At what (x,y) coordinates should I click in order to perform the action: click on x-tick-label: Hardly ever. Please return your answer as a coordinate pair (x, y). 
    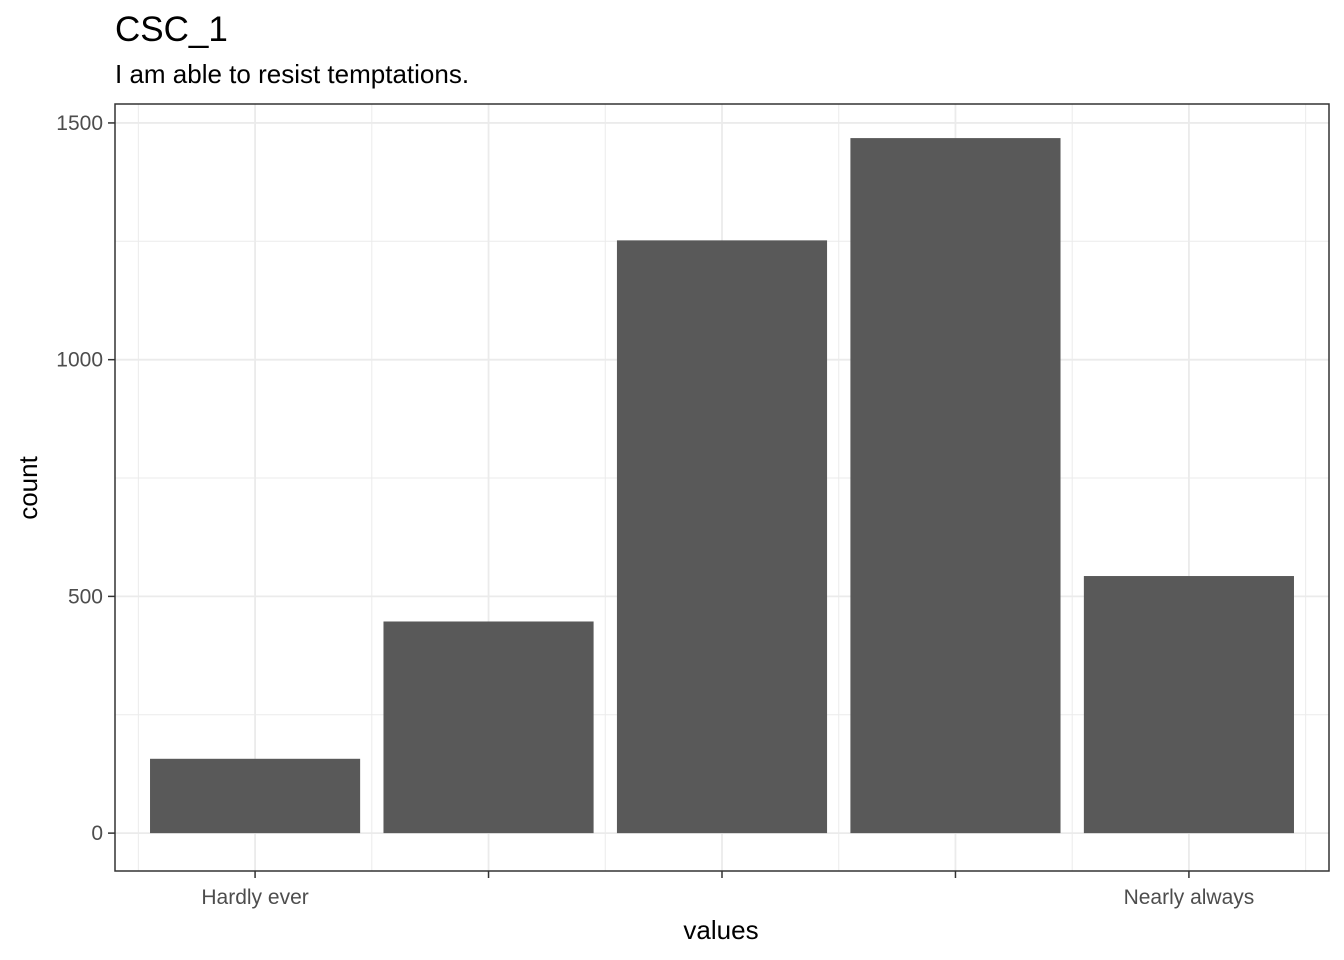
    Looking at the image, I should click on (254, 897).